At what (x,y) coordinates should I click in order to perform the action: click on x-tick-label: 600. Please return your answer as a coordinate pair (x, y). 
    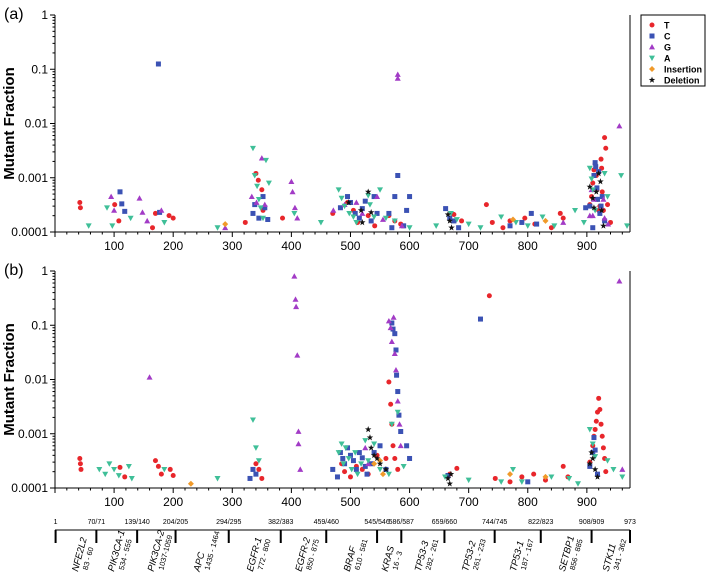
    Looking at the image, I should click on (410, 502).